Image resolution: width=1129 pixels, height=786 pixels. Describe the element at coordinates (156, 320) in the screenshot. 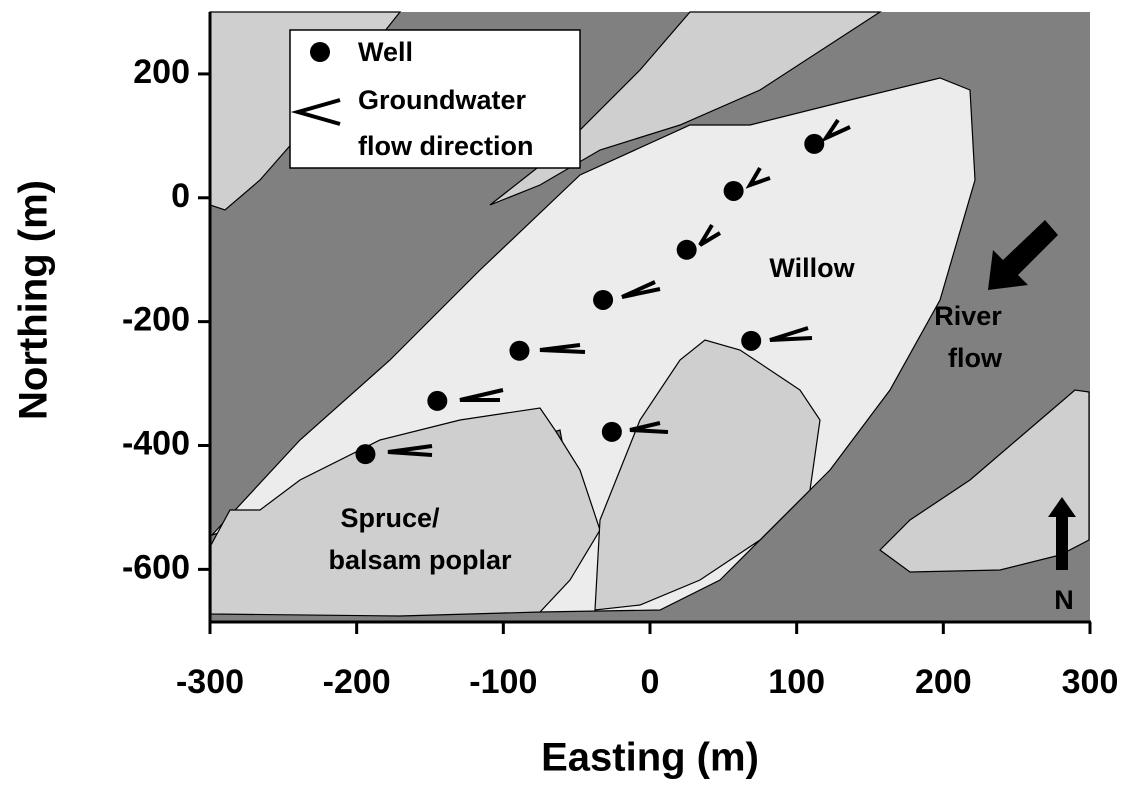

I see `y-tick-label: -200` at that location.